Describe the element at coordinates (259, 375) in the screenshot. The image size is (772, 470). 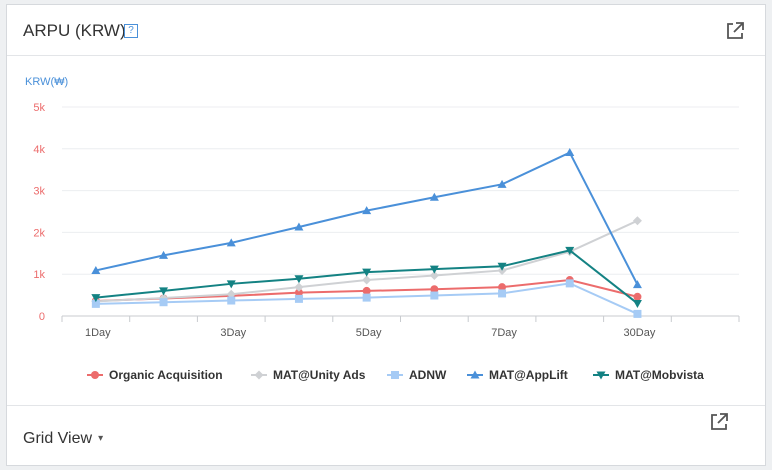
I see `legend-marker-mat-unity-ads` at that location.